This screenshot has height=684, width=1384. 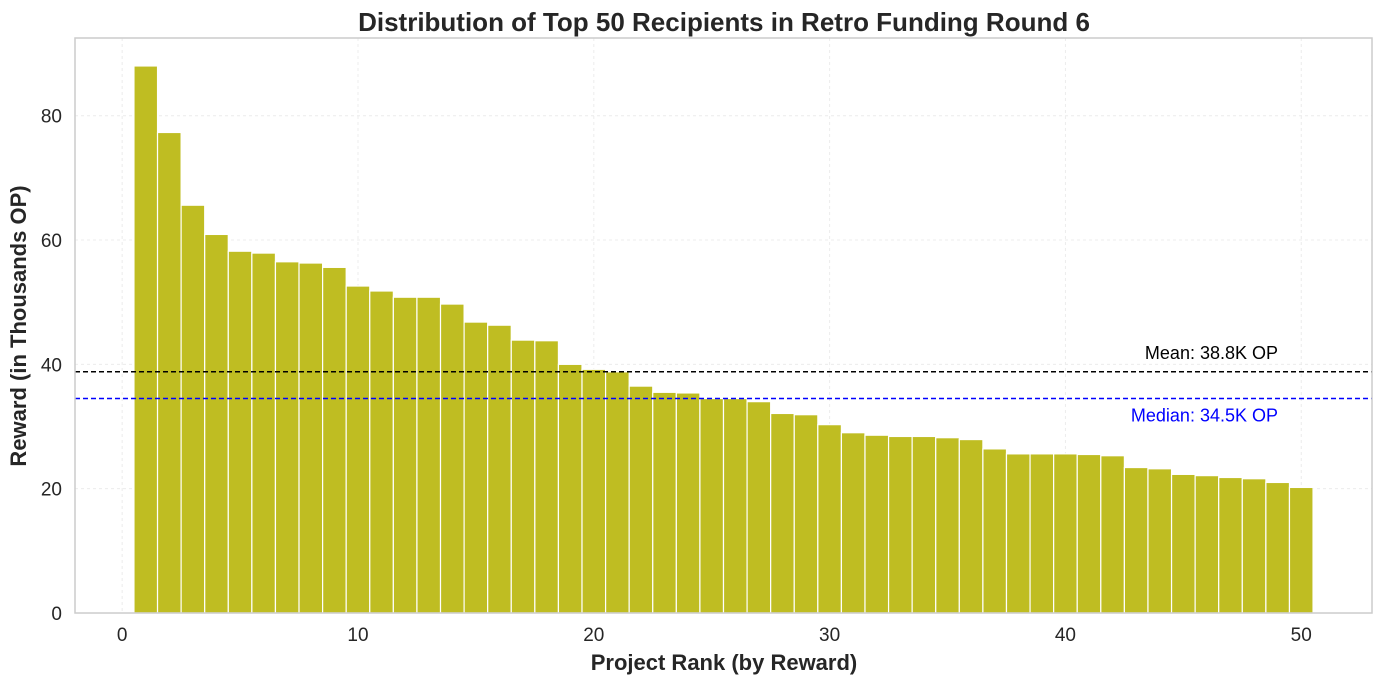 I want to click on y-tick-labels: 0 20 40 60 80, so click(x=51, y=366).